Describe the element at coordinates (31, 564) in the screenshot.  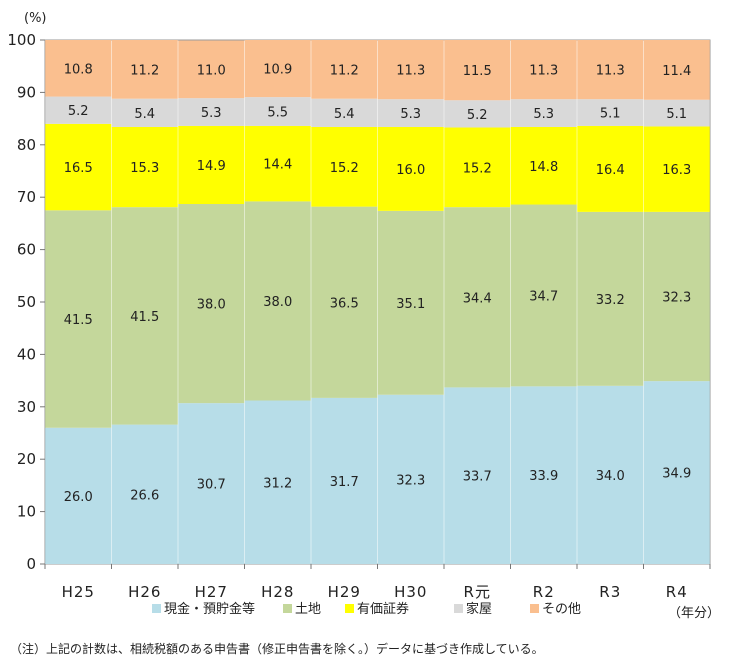
I see `y-tick-label: 0` at that location.